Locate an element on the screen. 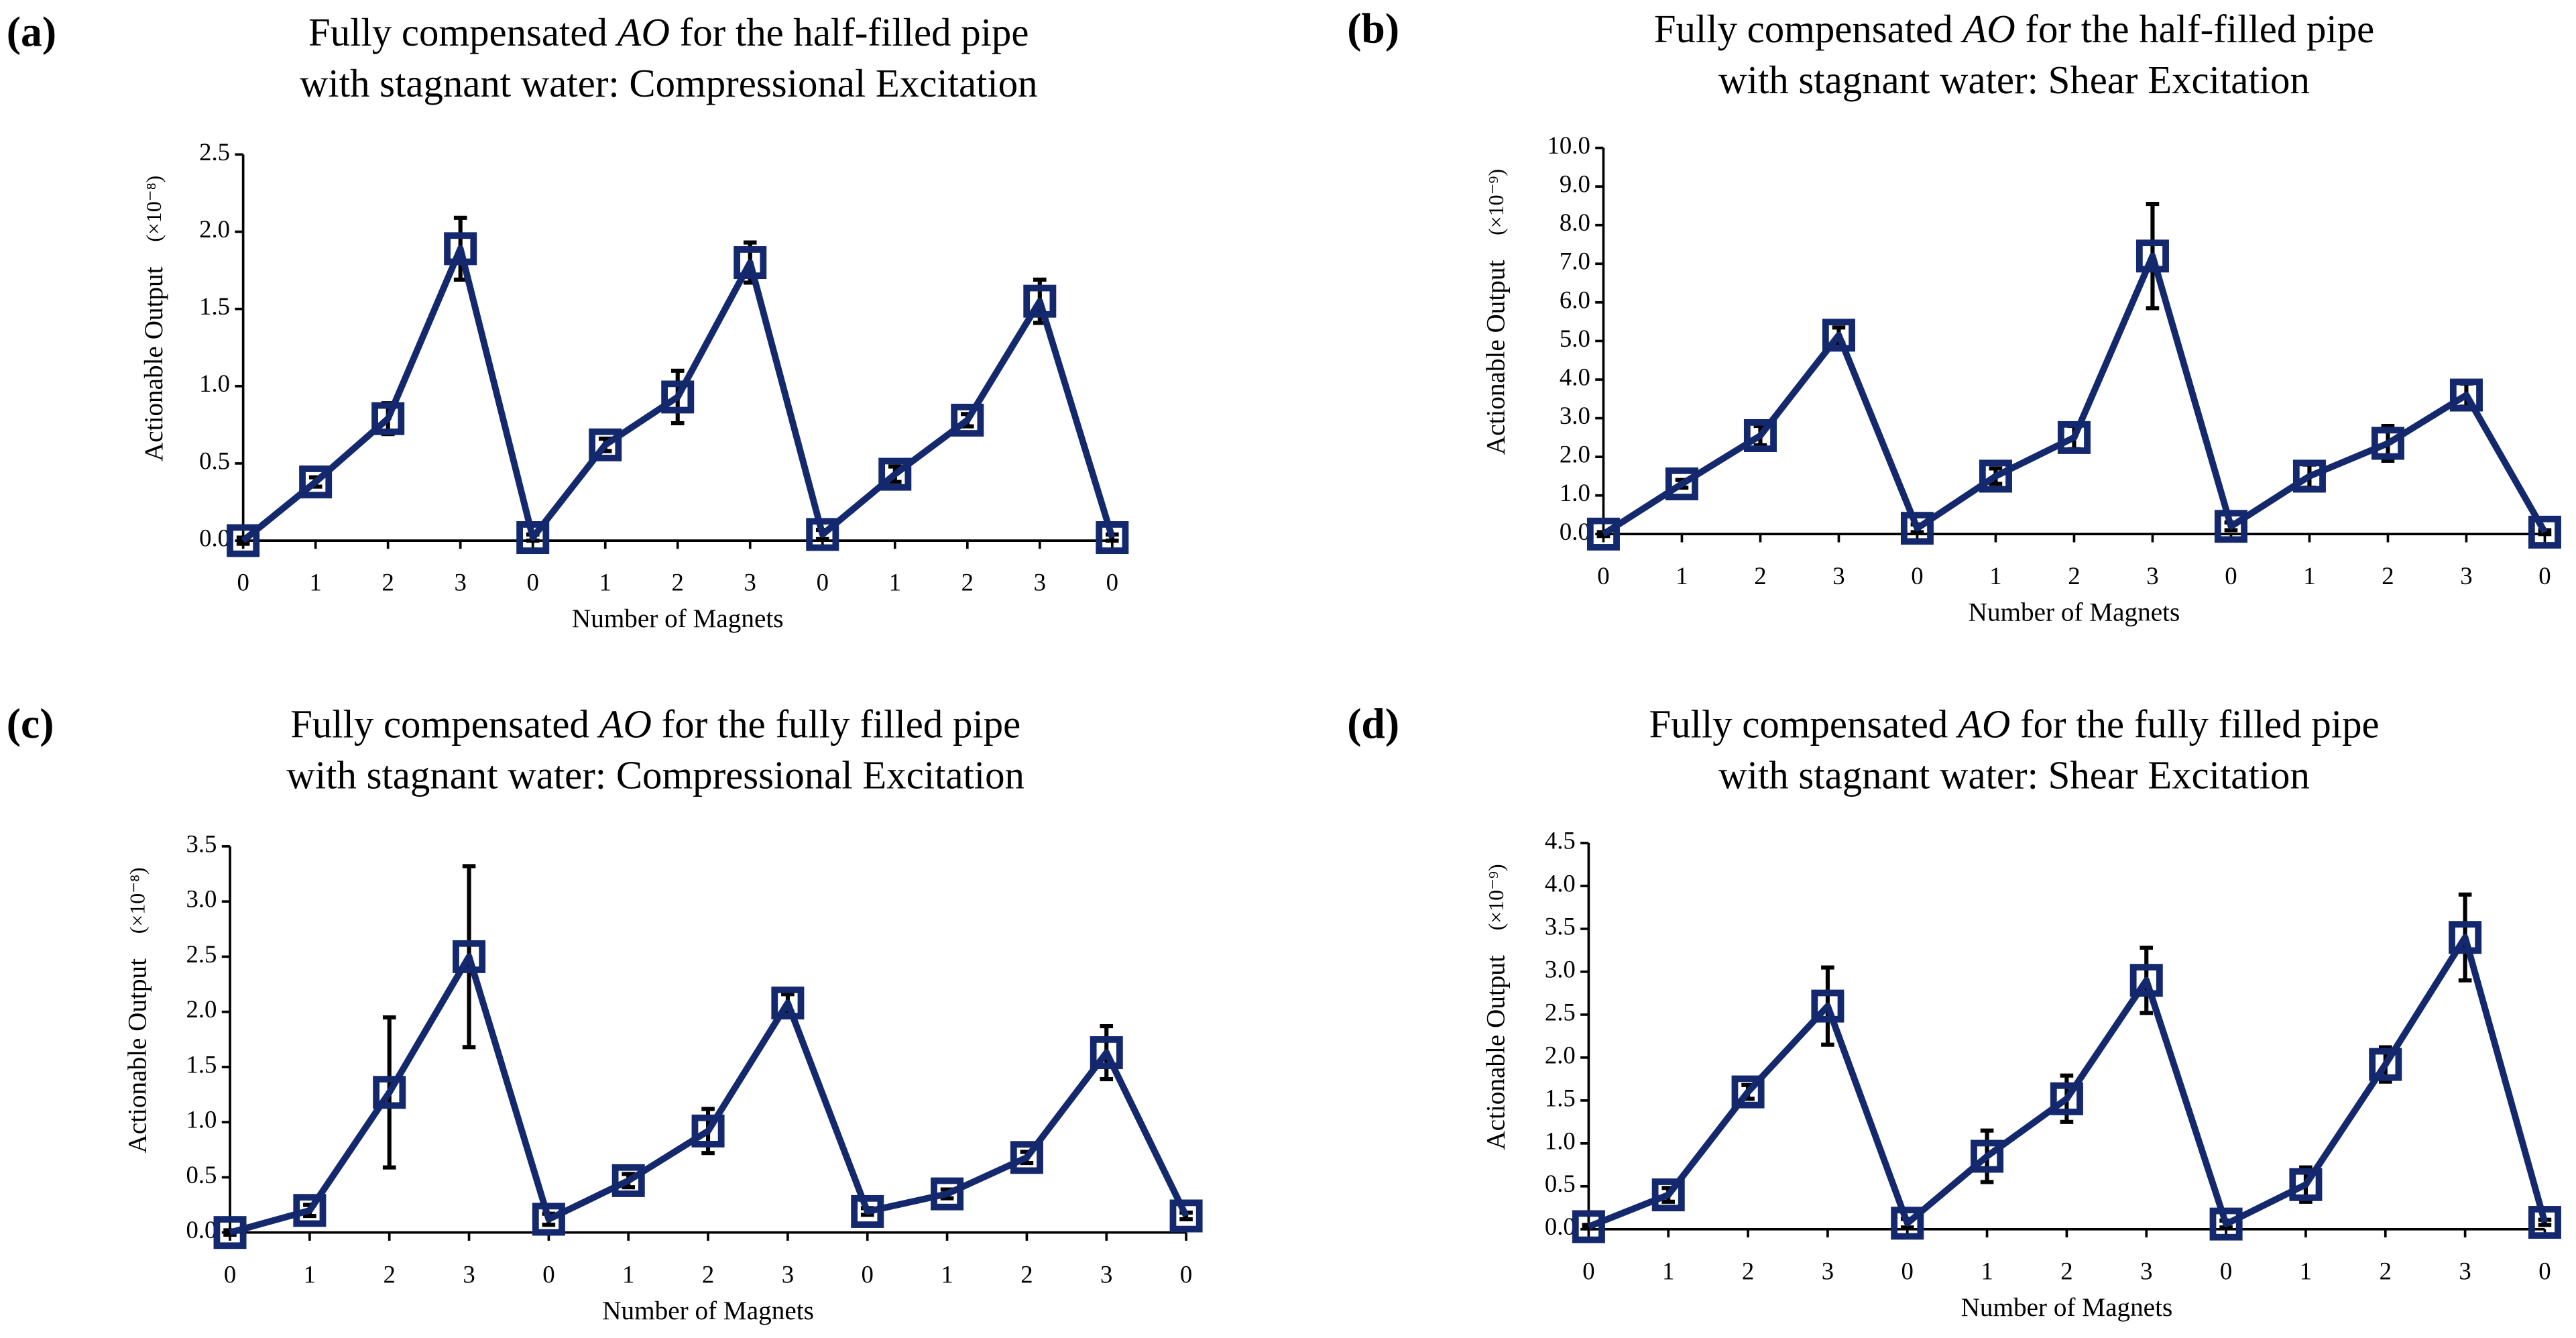 The height and width of the screenshot is (1338, 2576). panel-label: (c) is located at coordinates (30, 723).